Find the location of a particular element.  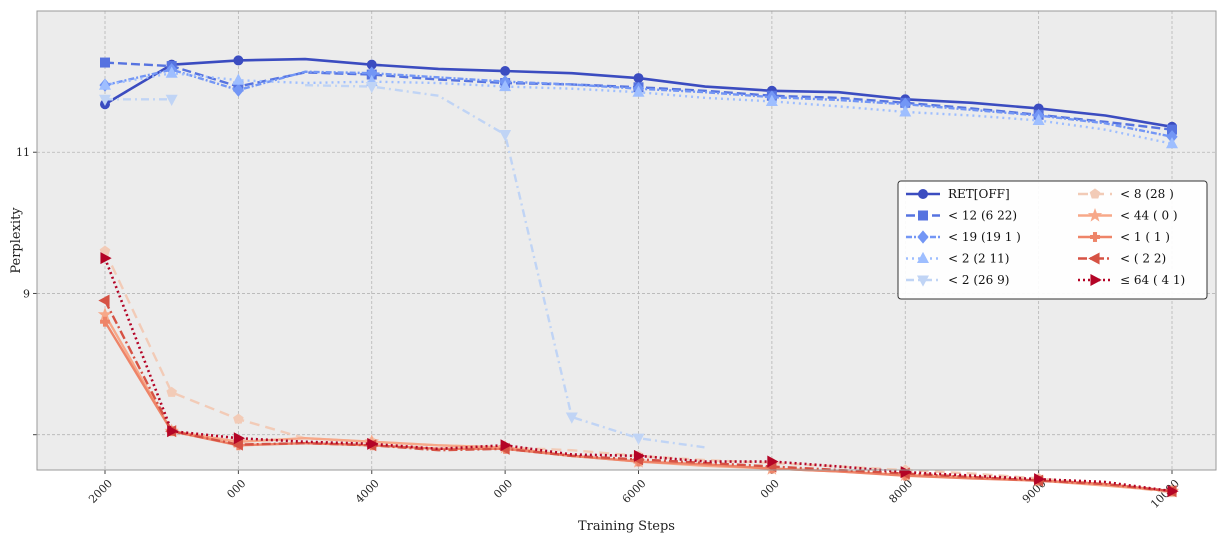

legend-item: < 2 (2 11) is located at coordinates (957, 259).